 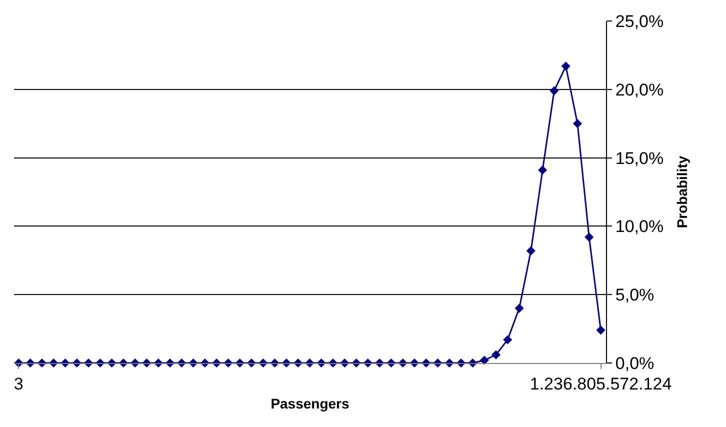 What do you see at coordinates (310, 404) in the screenshot?
I see `x-axis-title: Passengers` at bounding box center [310, 404].